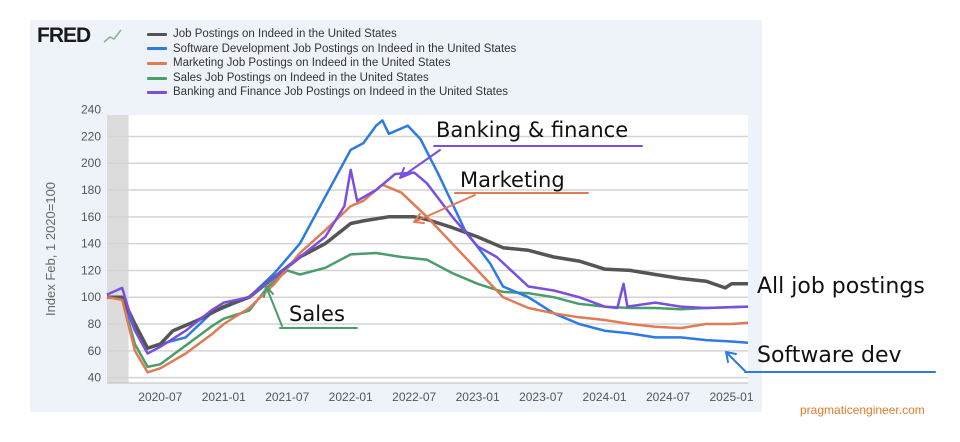 Image resolution: width=960 pixels, height=442 pixels. Describe the element at coordinates (91, 297) in the screenshot. I see `y-tick-label: 100` at that location.